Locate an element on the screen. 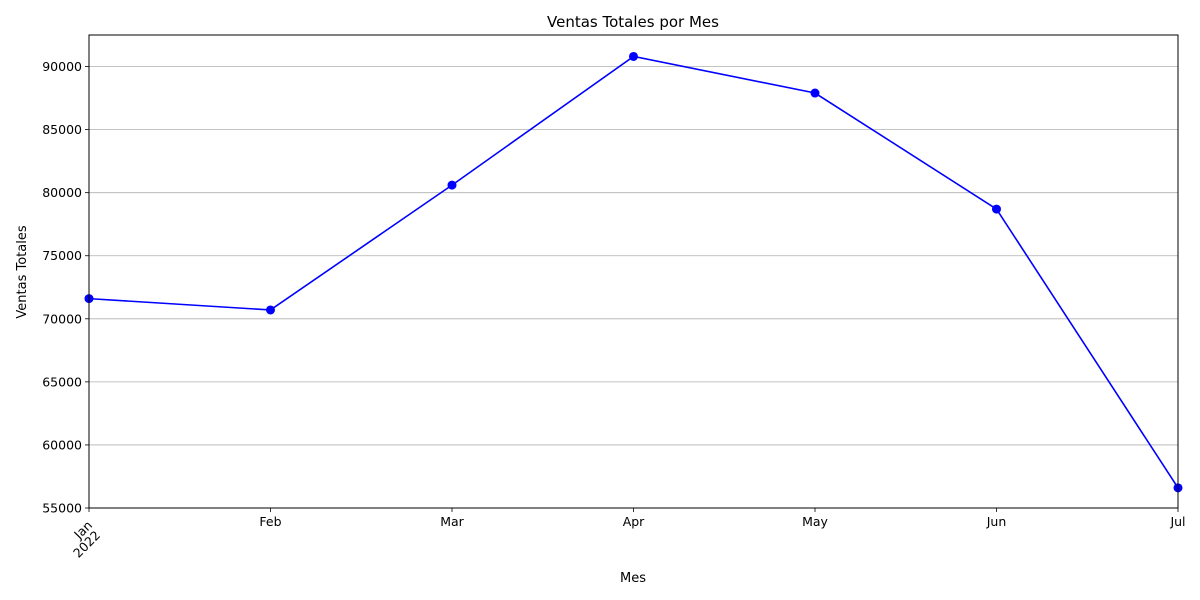  x-tick-label-Jul: Jul is located at coordinates (1177, 521).